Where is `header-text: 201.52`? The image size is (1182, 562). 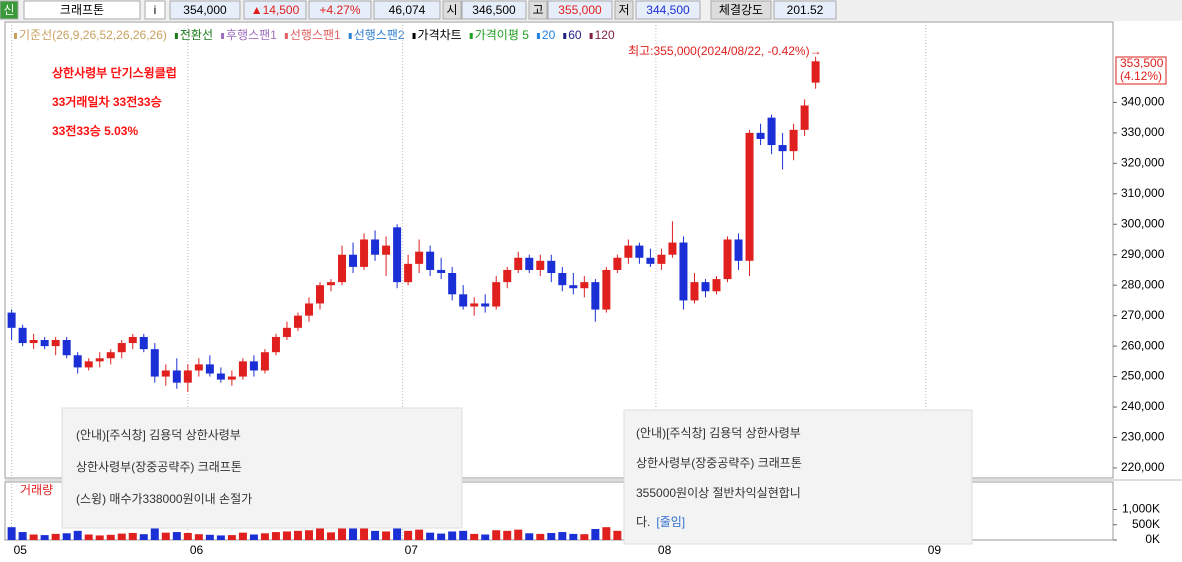 header-text: 201.52 is located at coordinates (805, 10).